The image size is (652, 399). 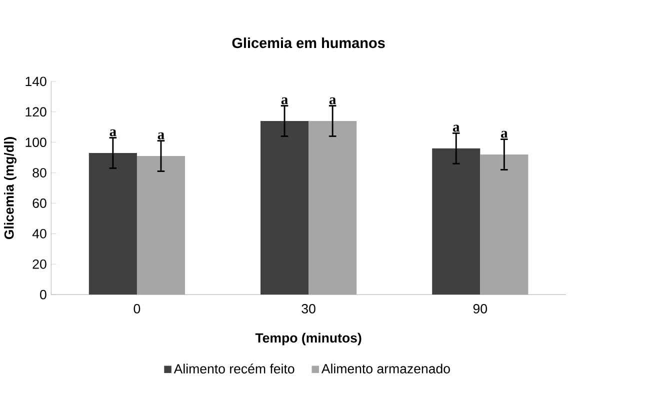 What do you see at coordinates (39, 203) in the screenshot?
I see `y-tick-label: 60` at bounding box center [39, 203].